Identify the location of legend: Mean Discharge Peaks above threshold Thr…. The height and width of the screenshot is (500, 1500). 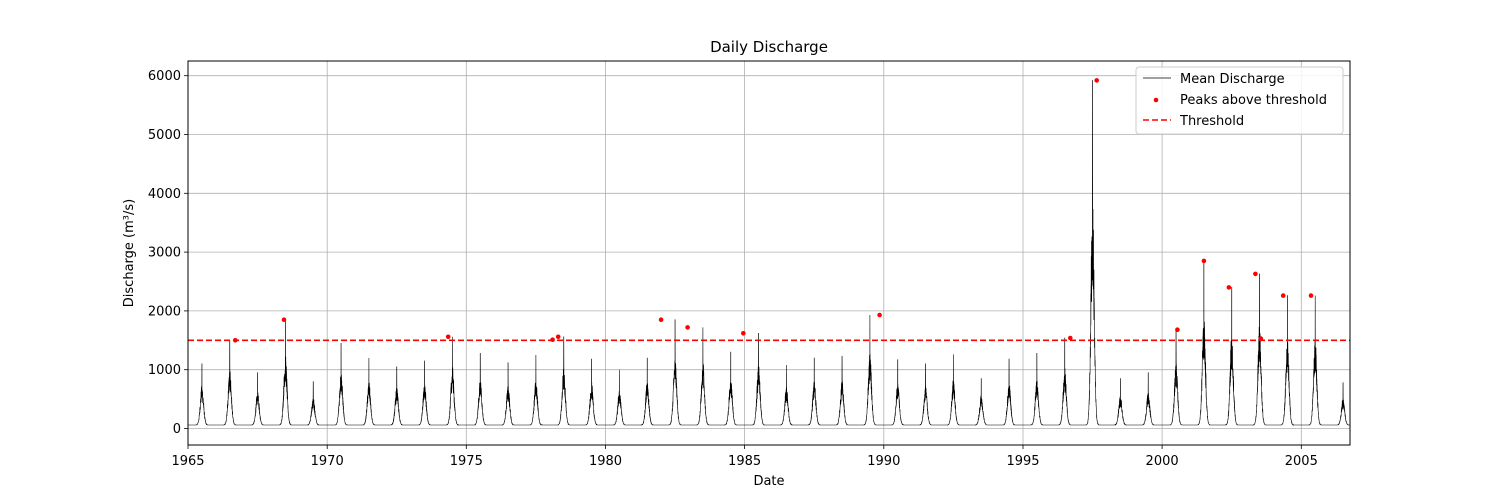
(1239, 100).